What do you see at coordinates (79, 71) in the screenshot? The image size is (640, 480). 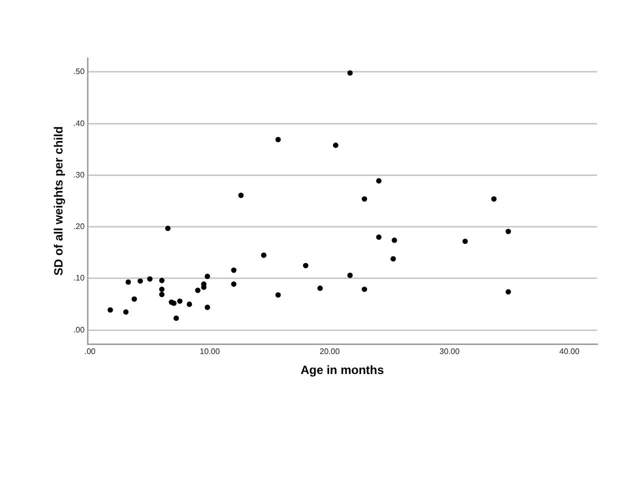 I see `y-tick-label: .50` at bounding box center [79, 71].